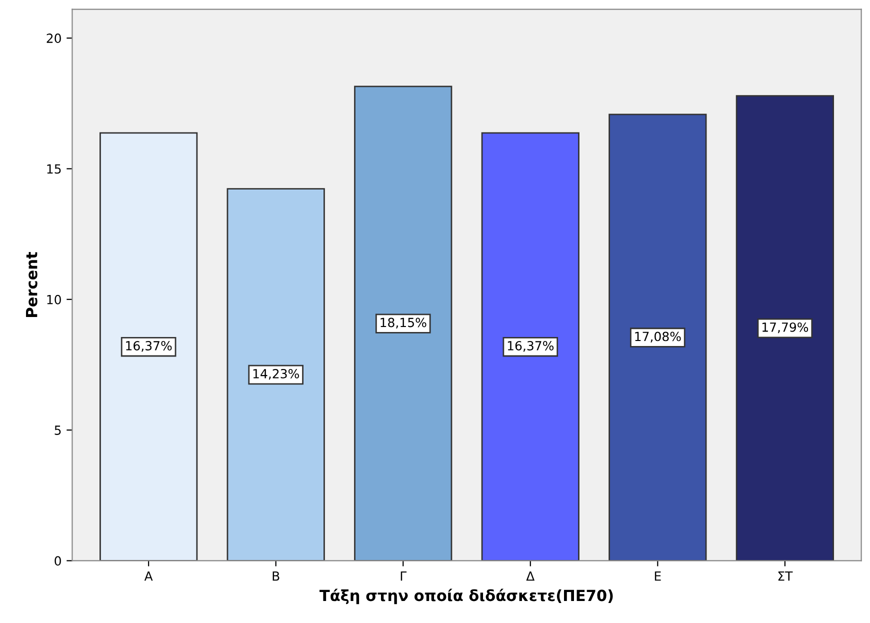 This screenshot has height=623, width=870. What do you see at coordinates (54, 169) in the screenshot?
I see `y-tick-label: 15` at bounding box center [54, 169].